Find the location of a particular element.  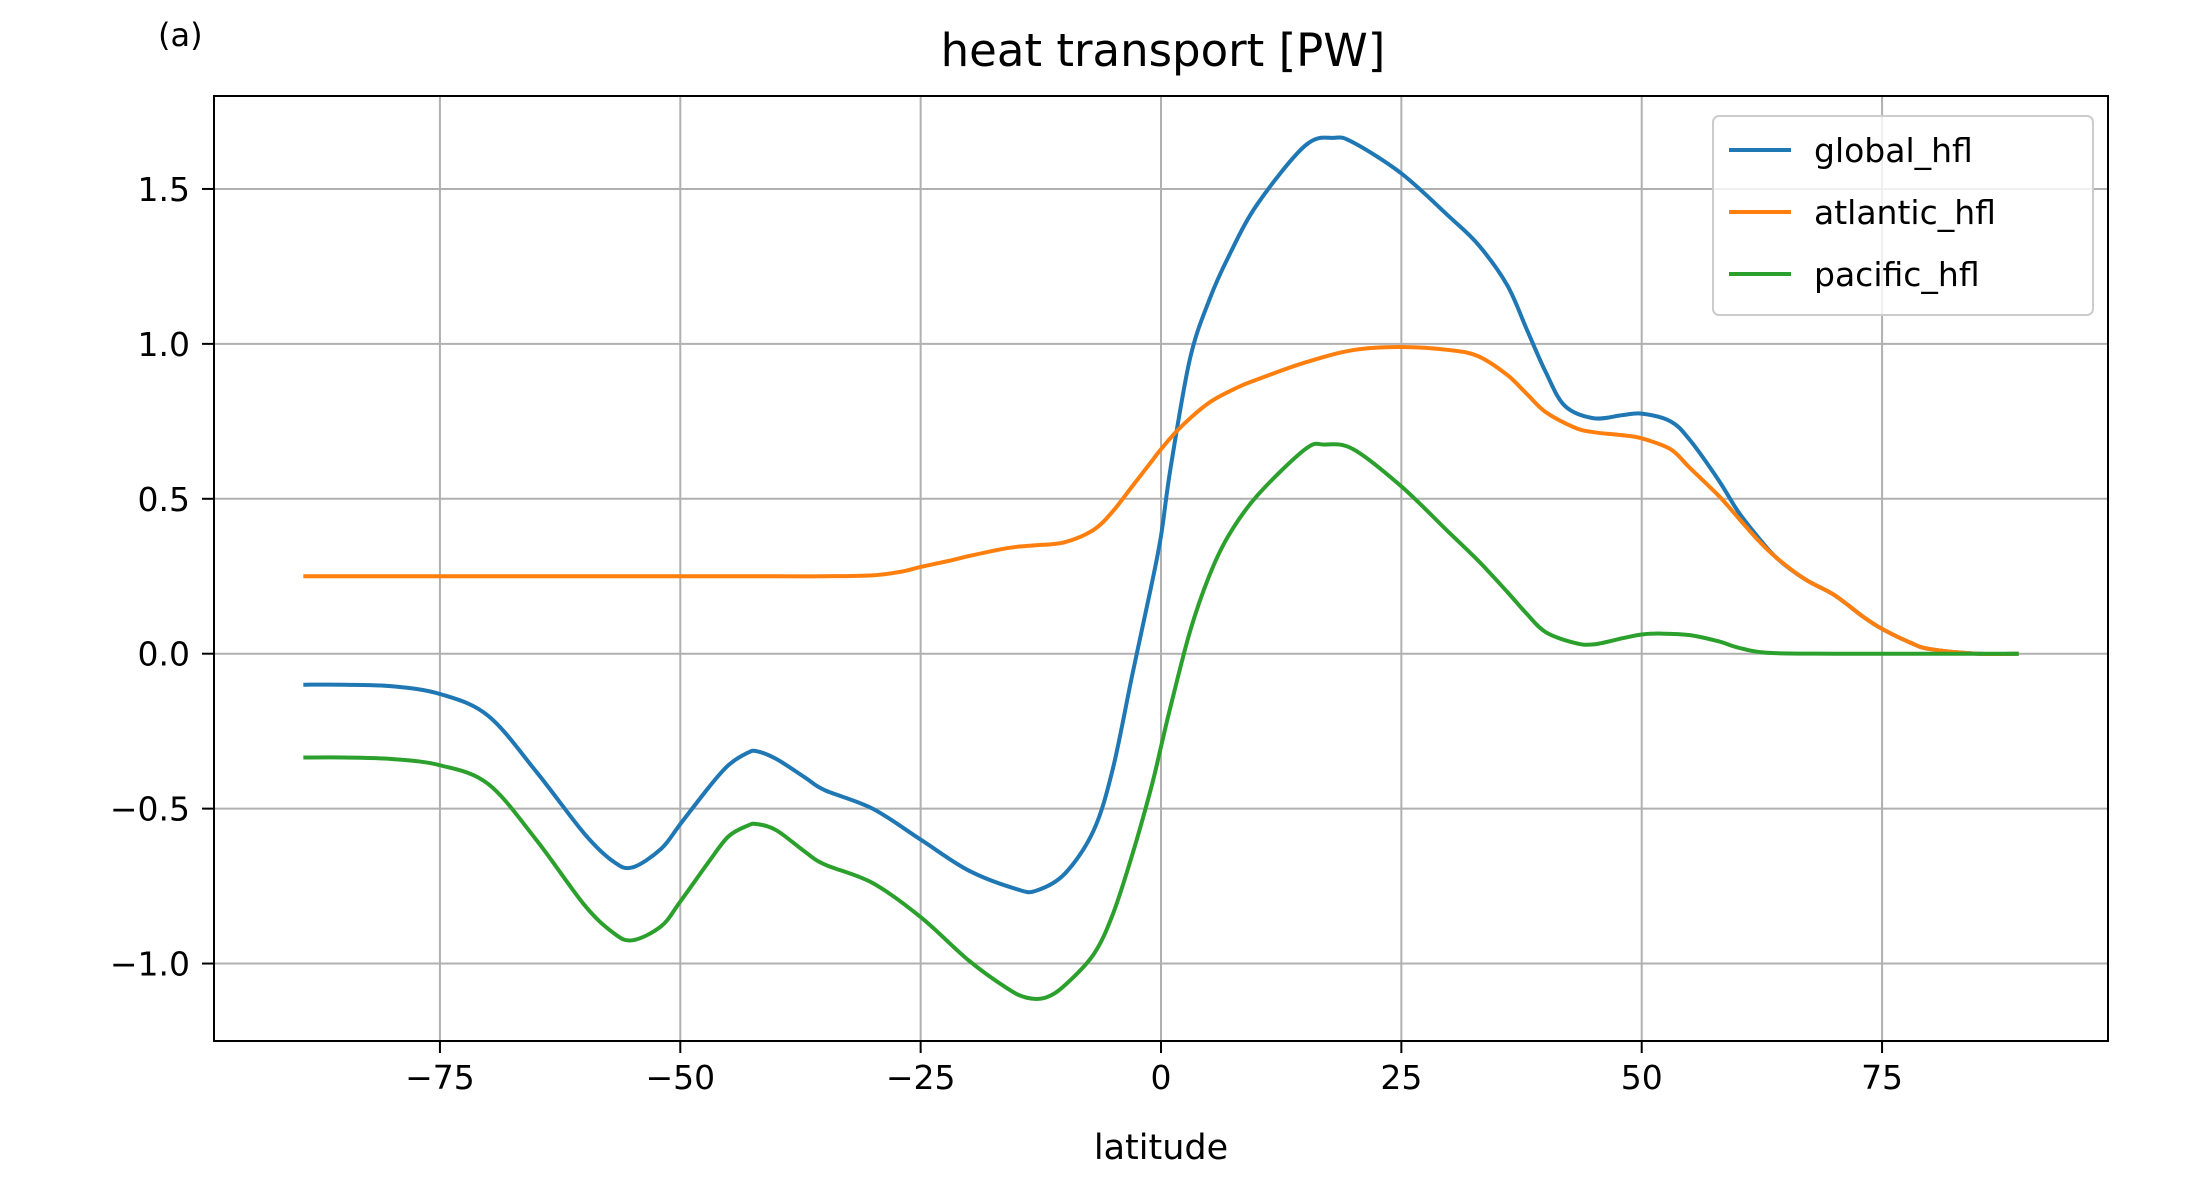

chart-title: heat transport [PW] is located at coordinates (1163, 50).